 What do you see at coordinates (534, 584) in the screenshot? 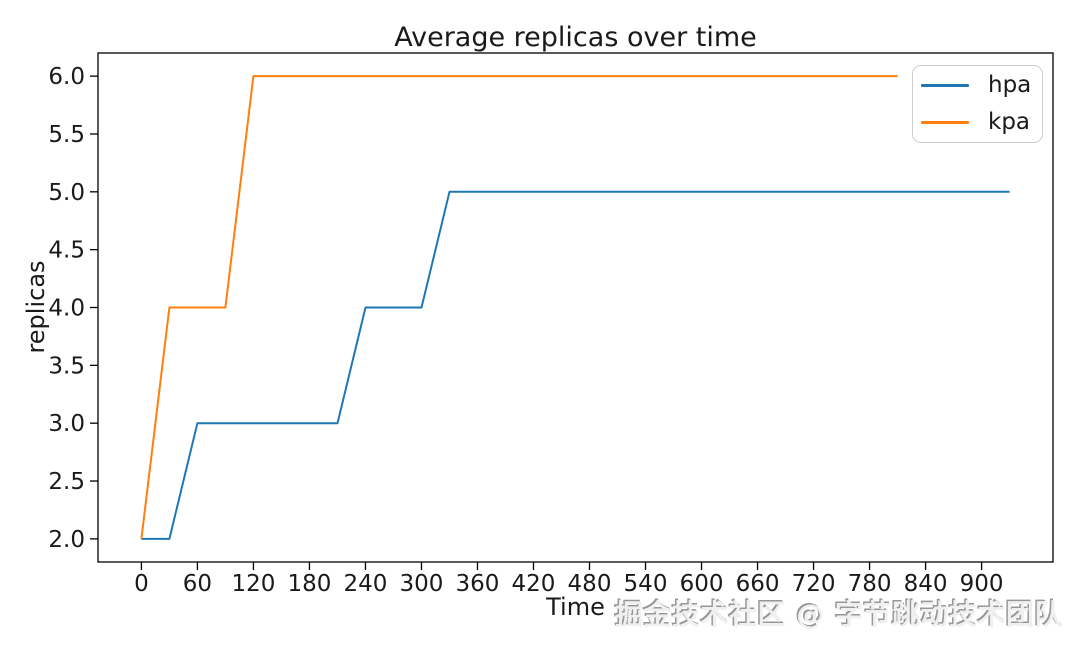
I see `x-tick-label: 420` at bounding box center [534, 584].